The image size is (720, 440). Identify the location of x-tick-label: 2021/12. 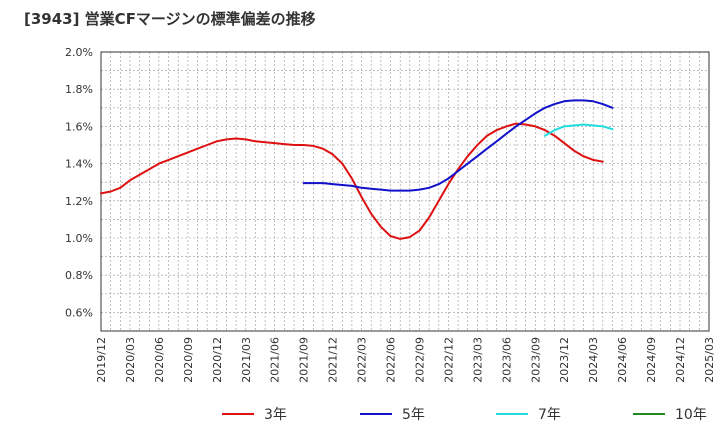
(333, 360).